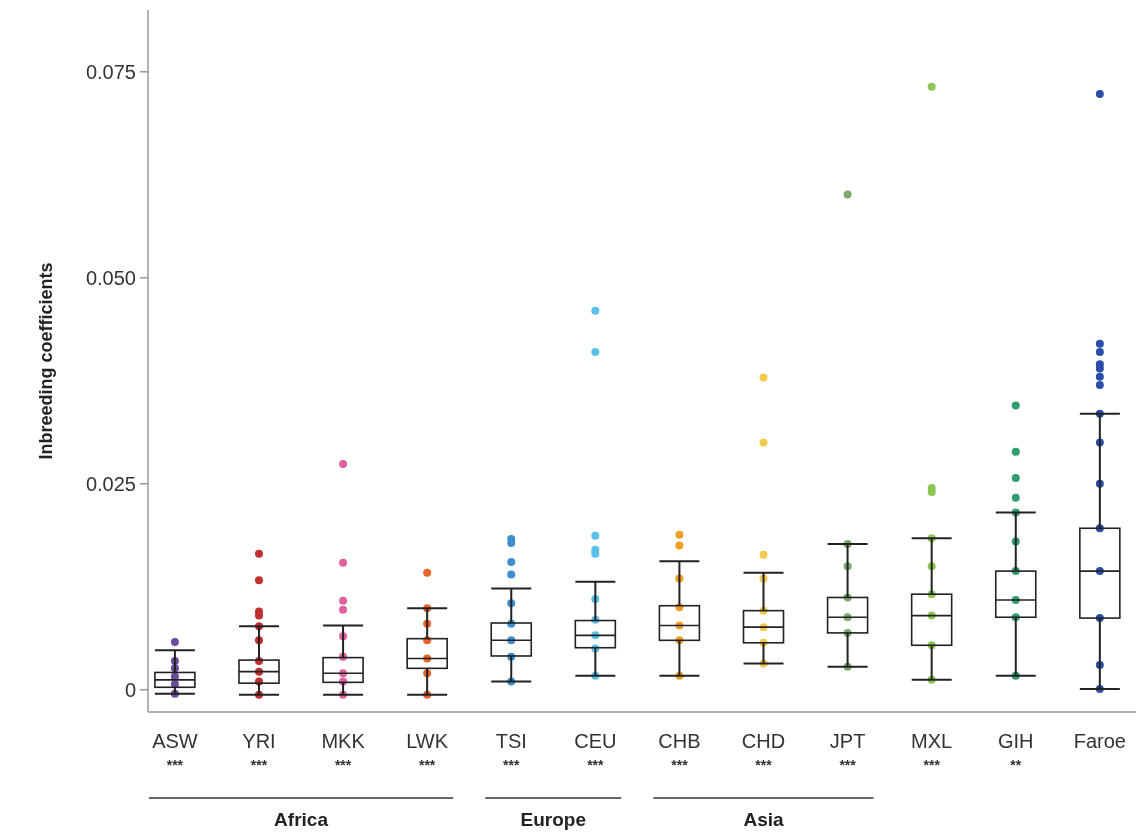 This screenshot has height=835, width=1136. I want to click on x-tick-label: LWK, so click(427, 741).